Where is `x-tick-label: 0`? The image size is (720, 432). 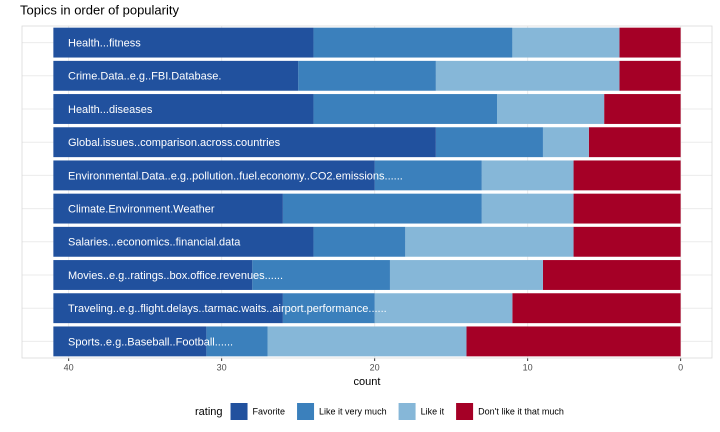 x-tick-label: 0 is located at coordinates (680, 367).